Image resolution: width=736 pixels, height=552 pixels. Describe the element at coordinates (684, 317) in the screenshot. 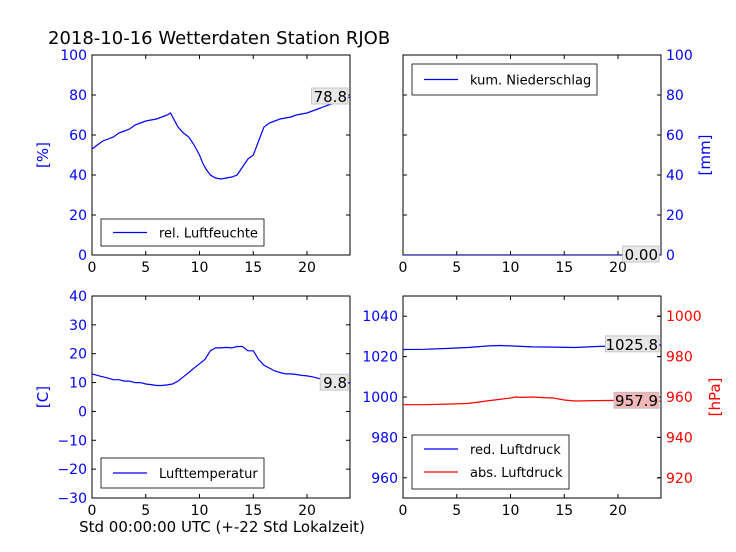

I see `y-tick-label-right: 1000` at that location.